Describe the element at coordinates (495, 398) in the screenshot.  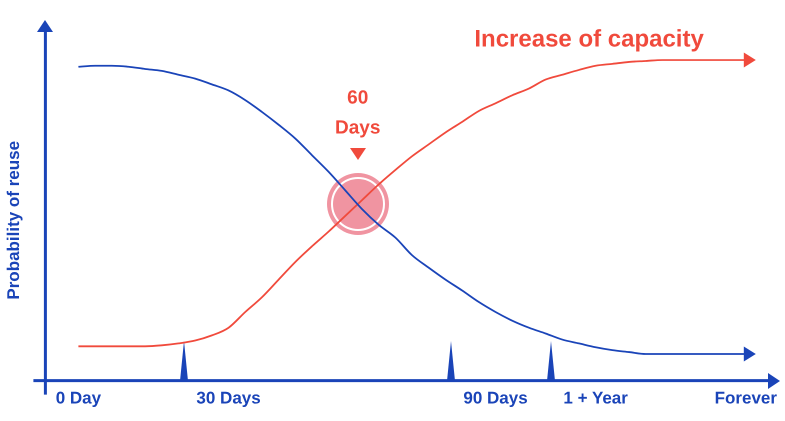
I see `x-tick-label: 90 Days` at that location.